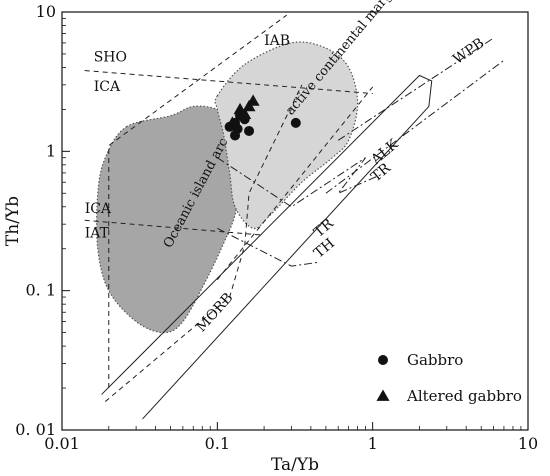  What do you see at coordinates (35, 429) in the screenshot?
I see `y-tick-label-0: 0. 01` at bounding box center [35, 429].